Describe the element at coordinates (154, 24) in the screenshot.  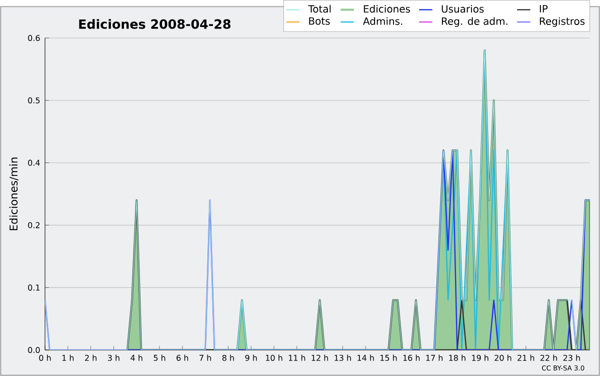
I see `chart-title: Ediciones 2008-04-28` at that location.